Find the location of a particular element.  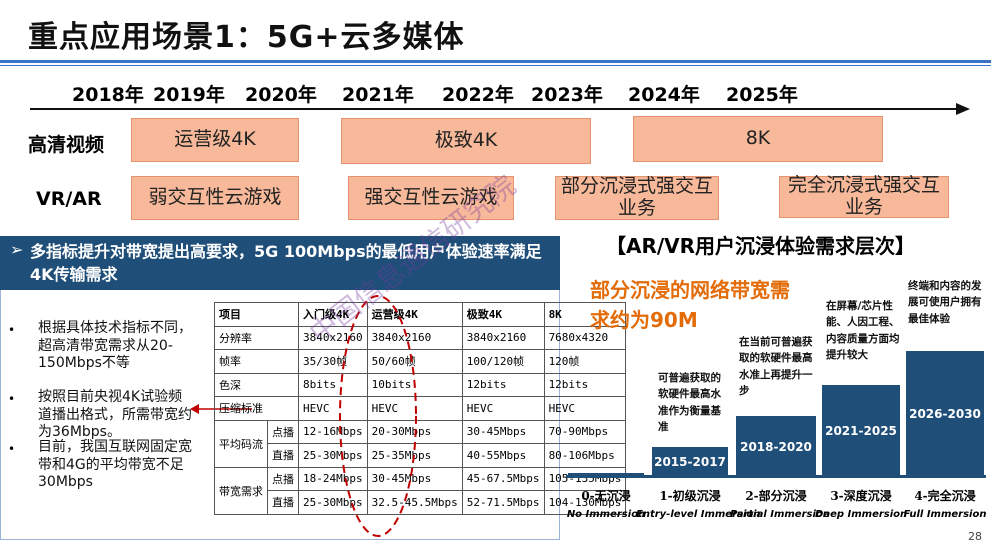

table-cell: 8bits is located at coordinates (333, 384).